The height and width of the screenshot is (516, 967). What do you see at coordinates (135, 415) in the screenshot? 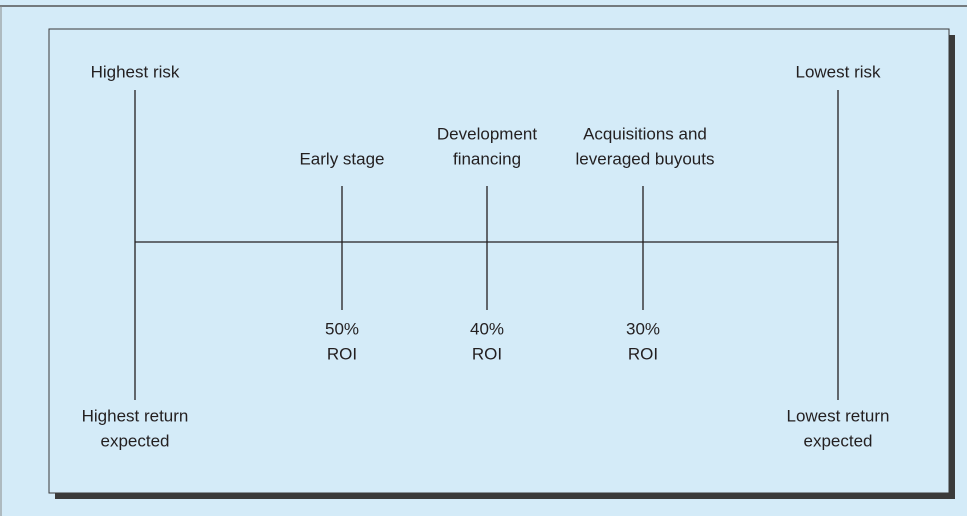
I see `end-bottom-label: Highest return` at bounding box center [135, 415].